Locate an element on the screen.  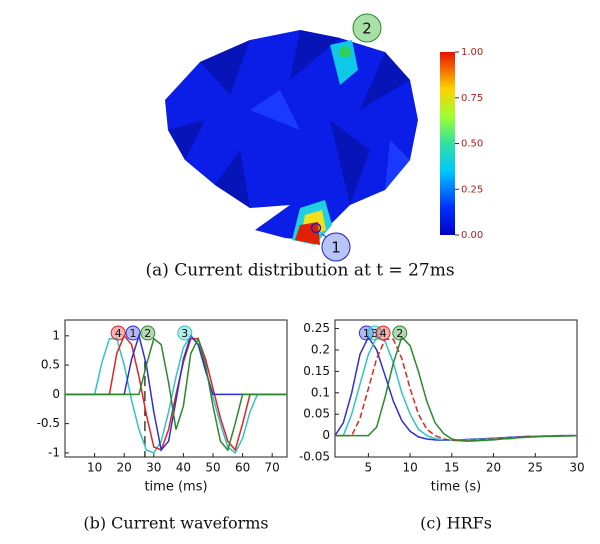
marker-label: 2 is located at coordinates (367, 29).